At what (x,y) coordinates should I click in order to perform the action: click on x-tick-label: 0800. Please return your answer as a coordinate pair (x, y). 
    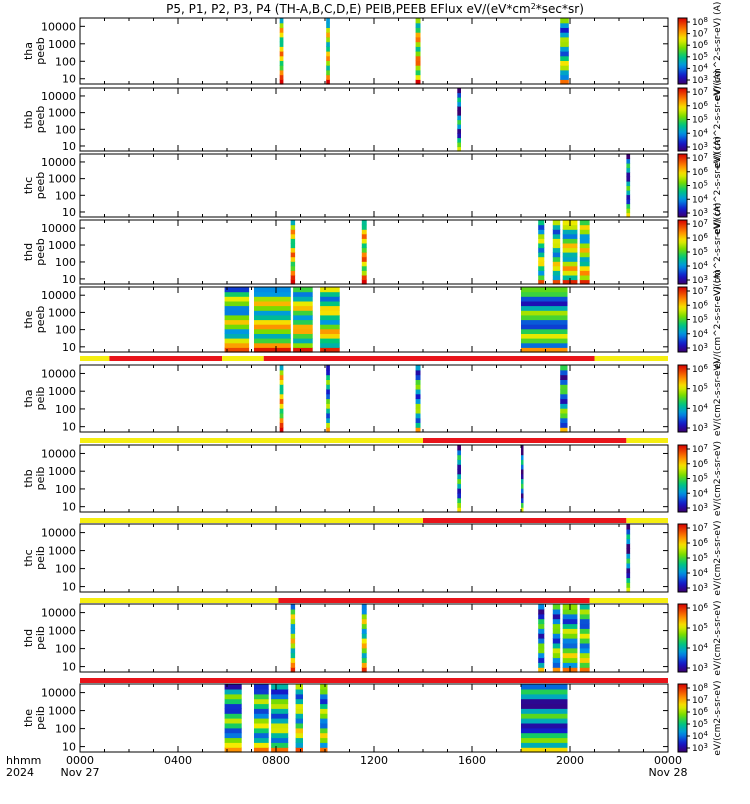
    Looking at the image, I should click on (276, 760).